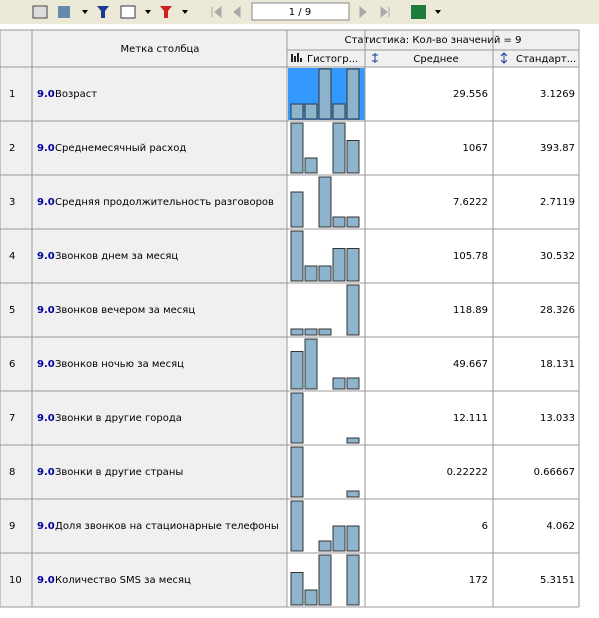 The height and width of the screenshot is (618, 599). Describe the element at coordinates (554, 472) in the screenshot. I see `std: 0.66667` at that location.